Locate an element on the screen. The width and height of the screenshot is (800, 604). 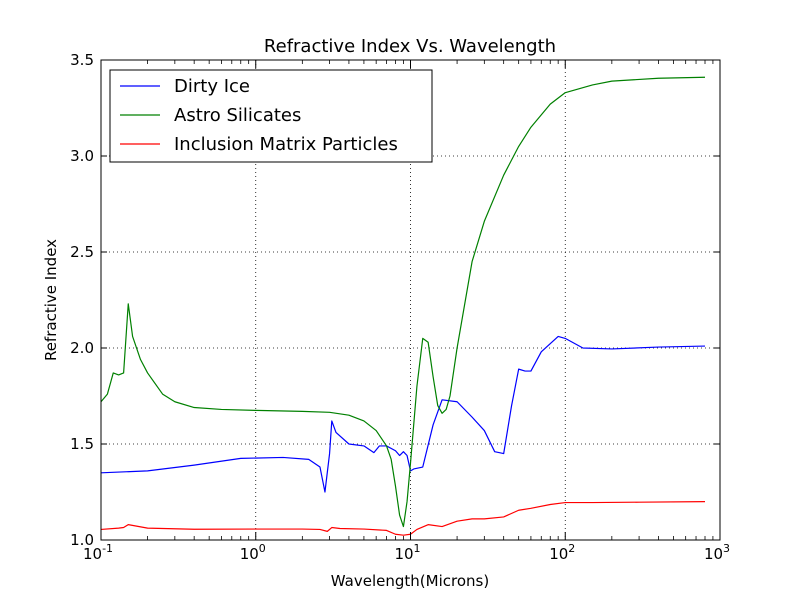
y-tick-label: 2.0 is located at coordinates (82, 348).